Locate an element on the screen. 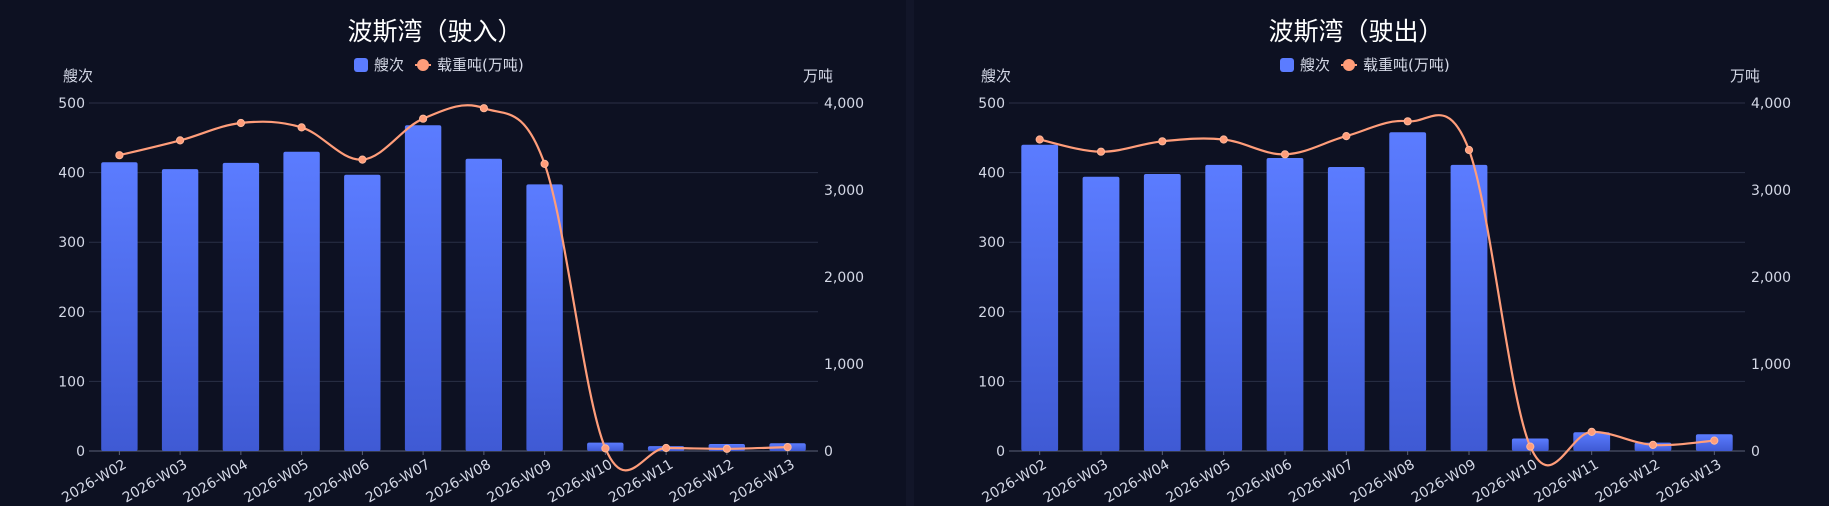  chart-title: 波斯湾（驶出） is located at coordinates (1355, 31).